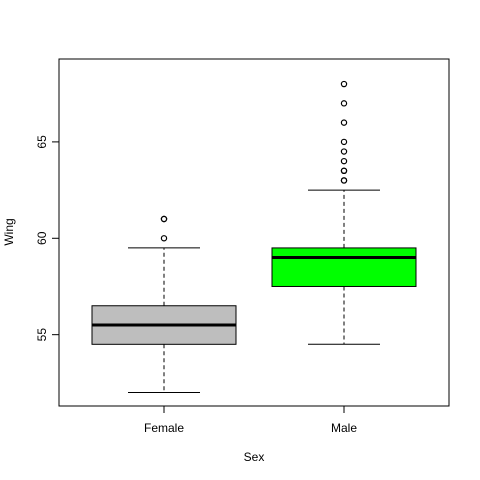  What do you see at coordinates (42, 142) in the screenshot?
I see `y-tick-label: 65` at bounding box center [42, 142].